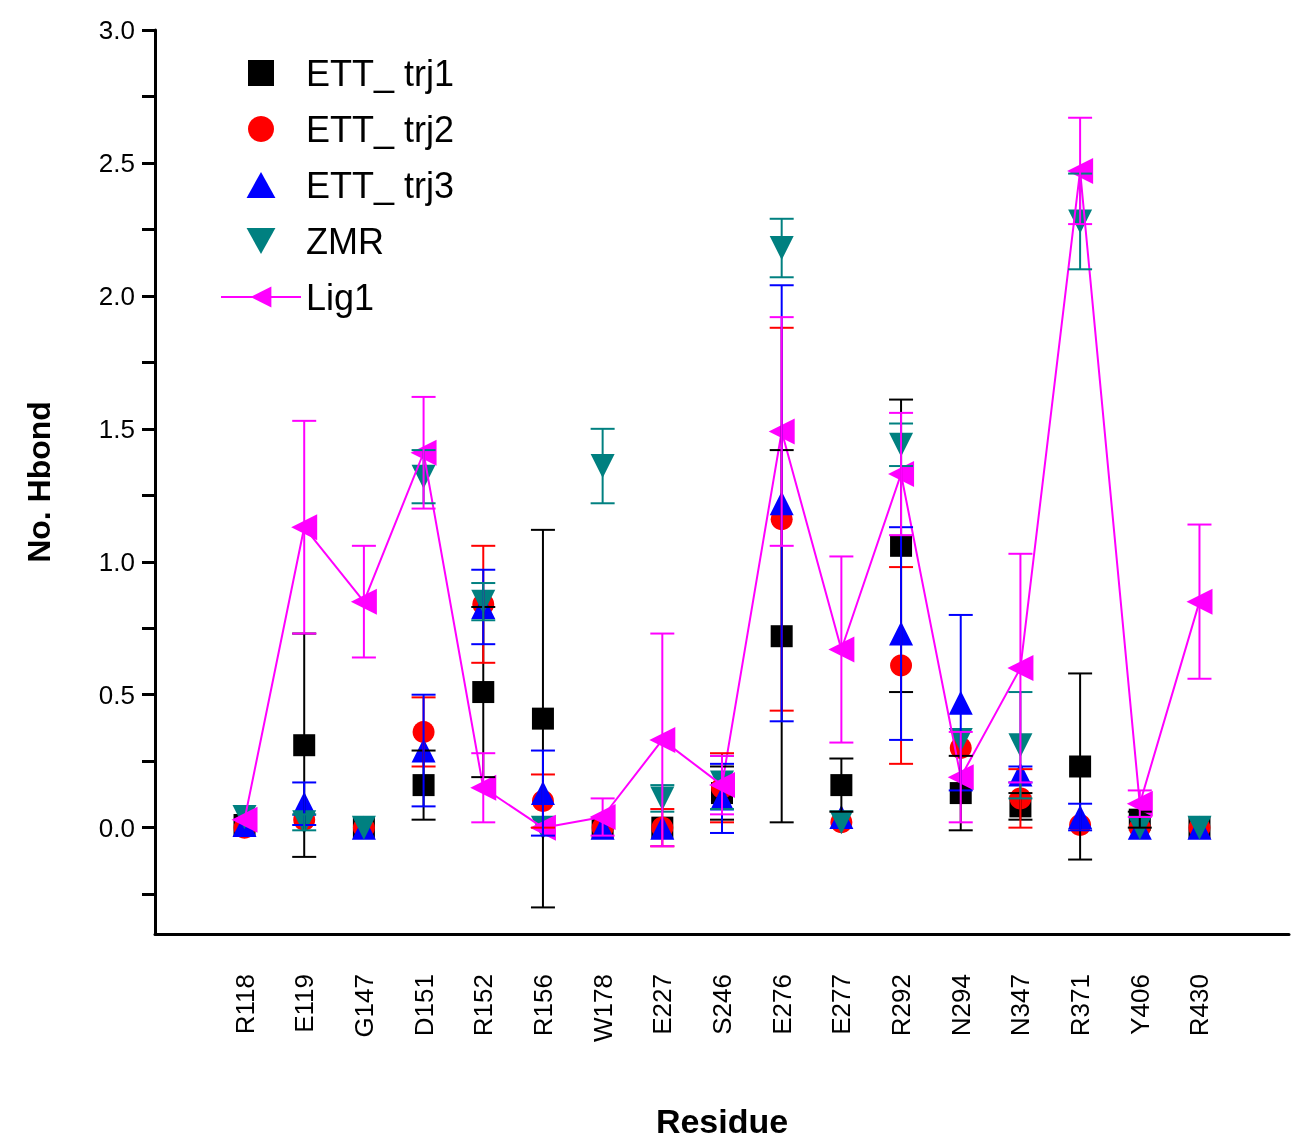 The height and width of the screenshot is (1143, 1291). What do you see at coordinates (1080, 1005) in the screenshot?
I see `x-tick-label: R371` at bounding box center [1080, 1005].